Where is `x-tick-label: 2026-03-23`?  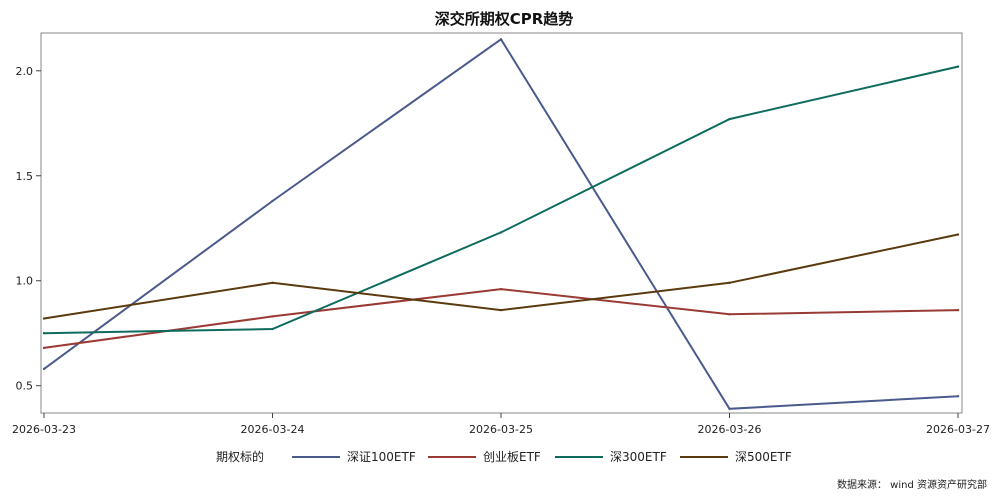
x-tick-label: 2026-03-23 is located at coordinates (44, 429).